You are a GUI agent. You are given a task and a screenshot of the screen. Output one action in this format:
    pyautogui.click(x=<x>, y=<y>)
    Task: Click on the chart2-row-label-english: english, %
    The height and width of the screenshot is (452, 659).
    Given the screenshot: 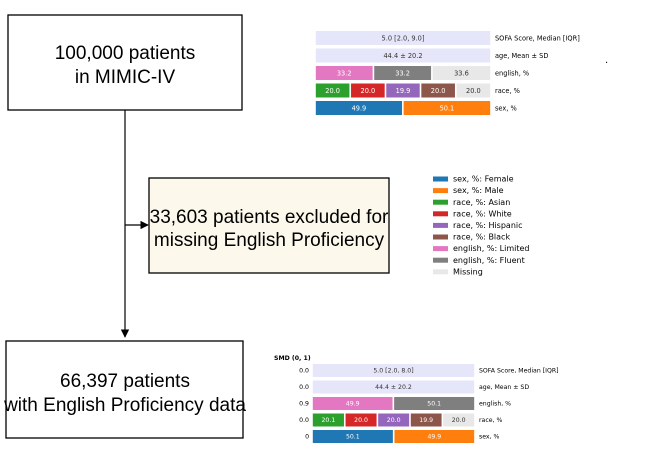 What is the action you would take?
    pyautogui.click(x=495, y=404)
    